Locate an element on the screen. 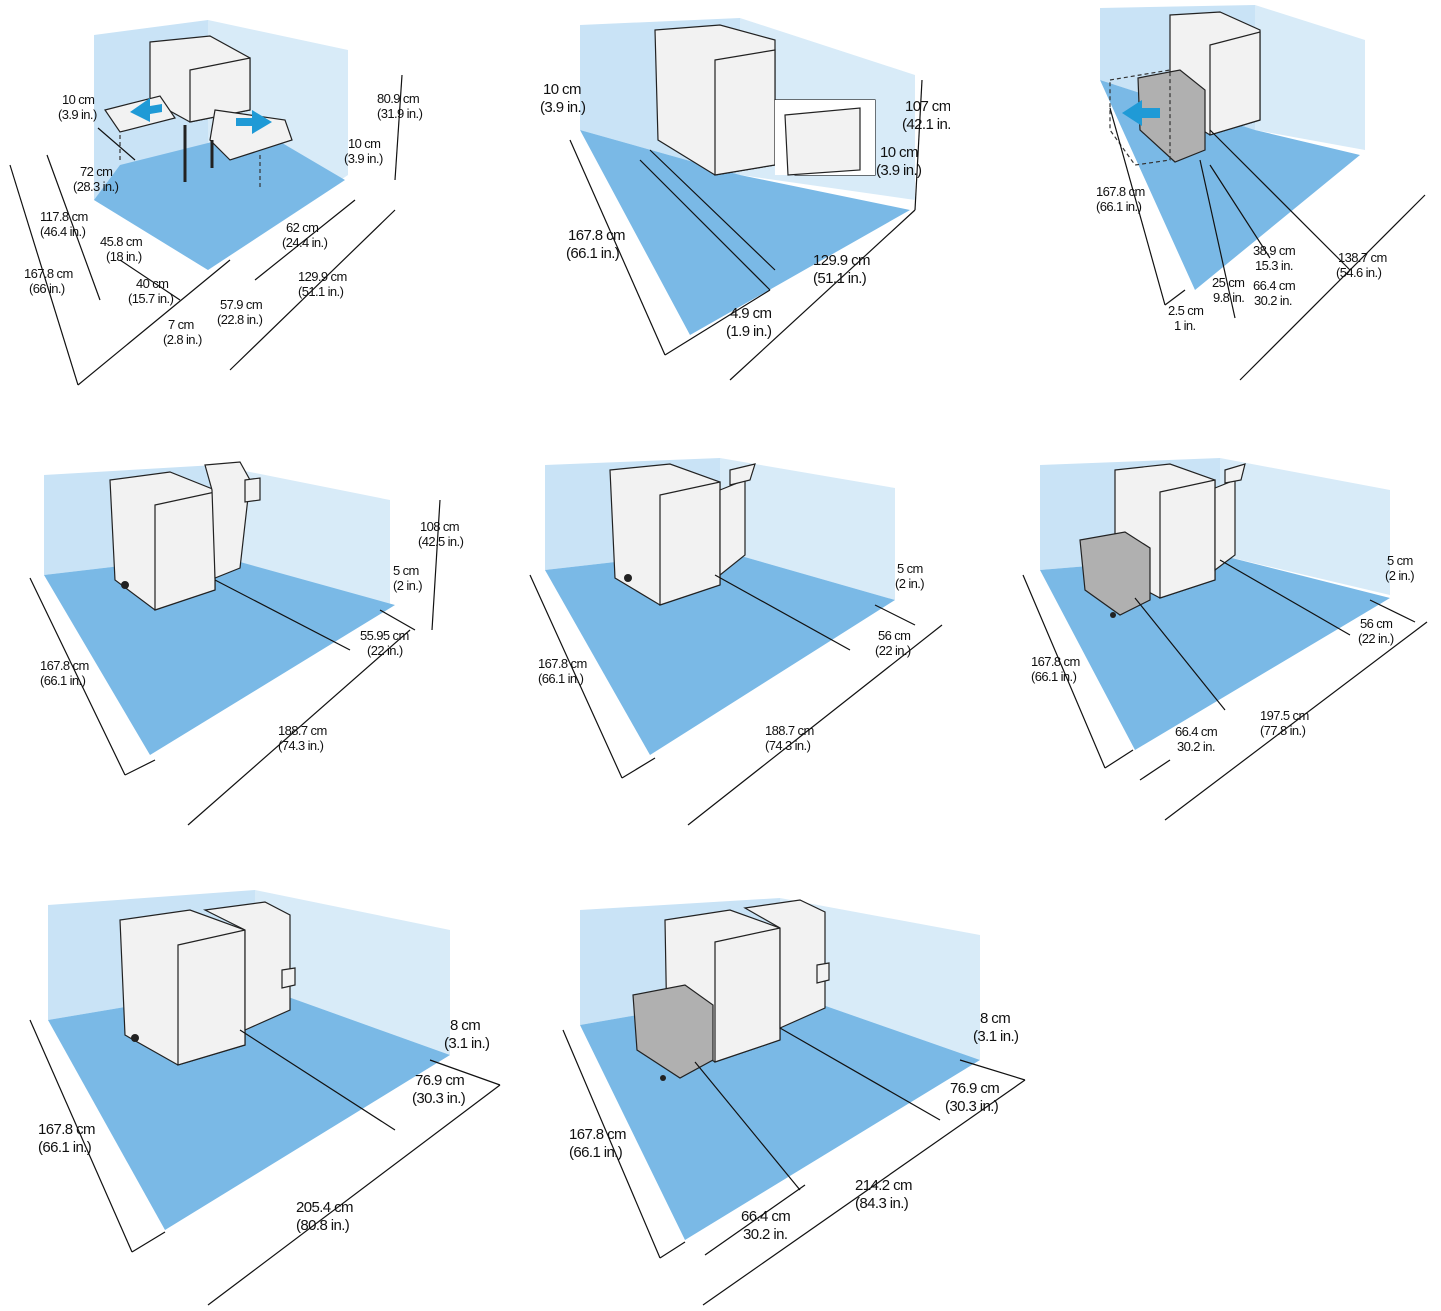 This screenshot has height=1311, width=1441. dim-label: 7 cm is located at coordinates (181, 324).